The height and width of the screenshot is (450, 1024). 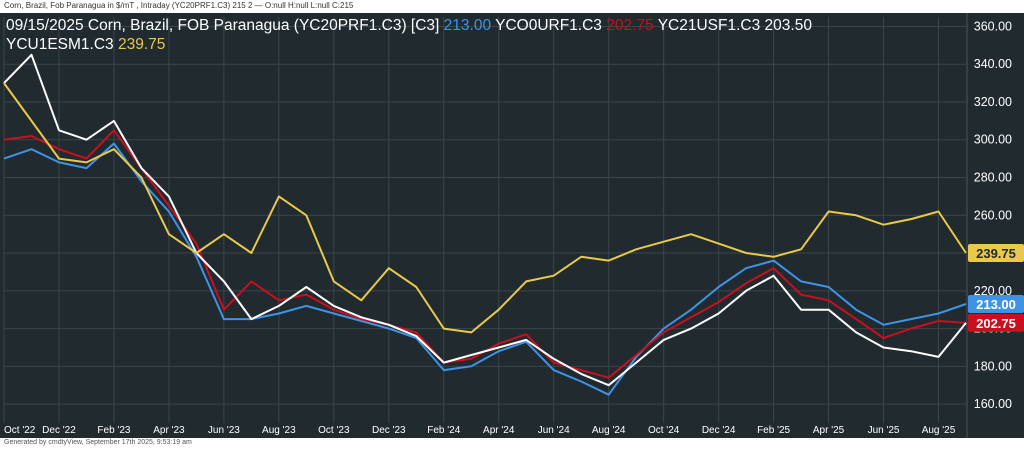 What do you see at coordinates (829, 430) in the screenshot?
I see `x-tick-label: Apr '25` at bounding box center [829, 430].